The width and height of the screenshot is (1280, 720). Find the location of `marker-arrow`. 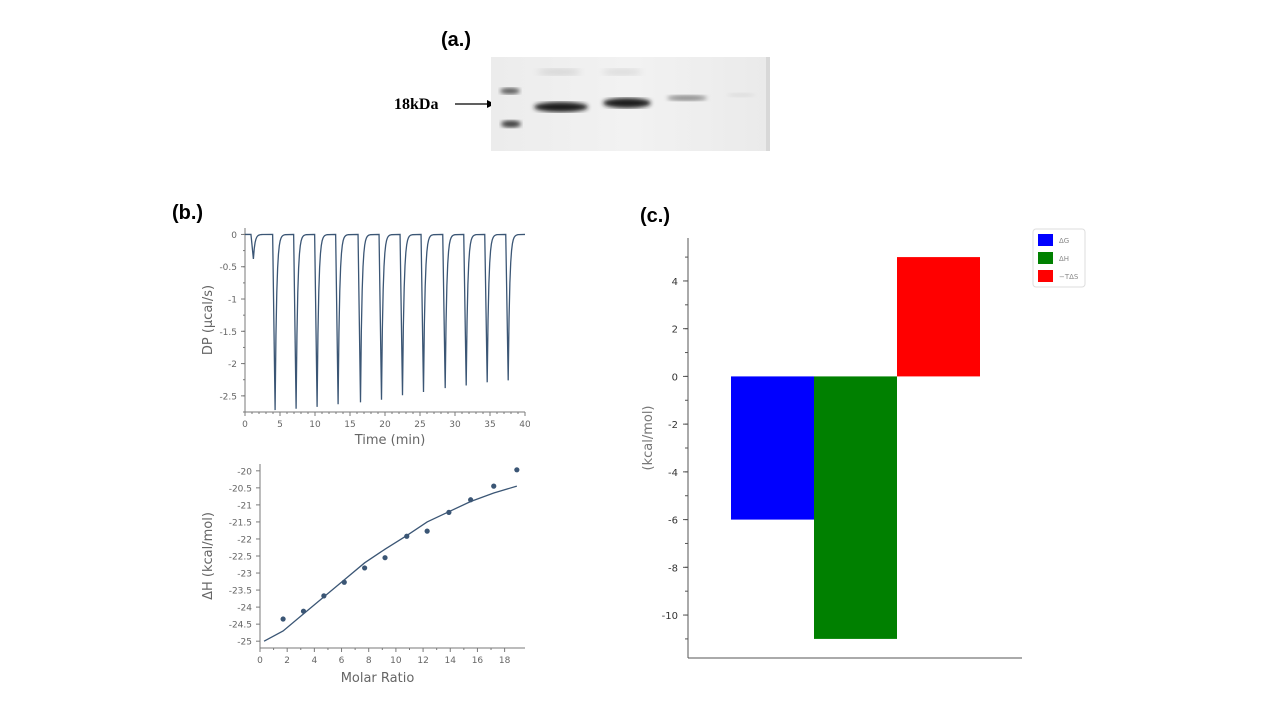

marker-arrow is located at coordinates (475, 104).